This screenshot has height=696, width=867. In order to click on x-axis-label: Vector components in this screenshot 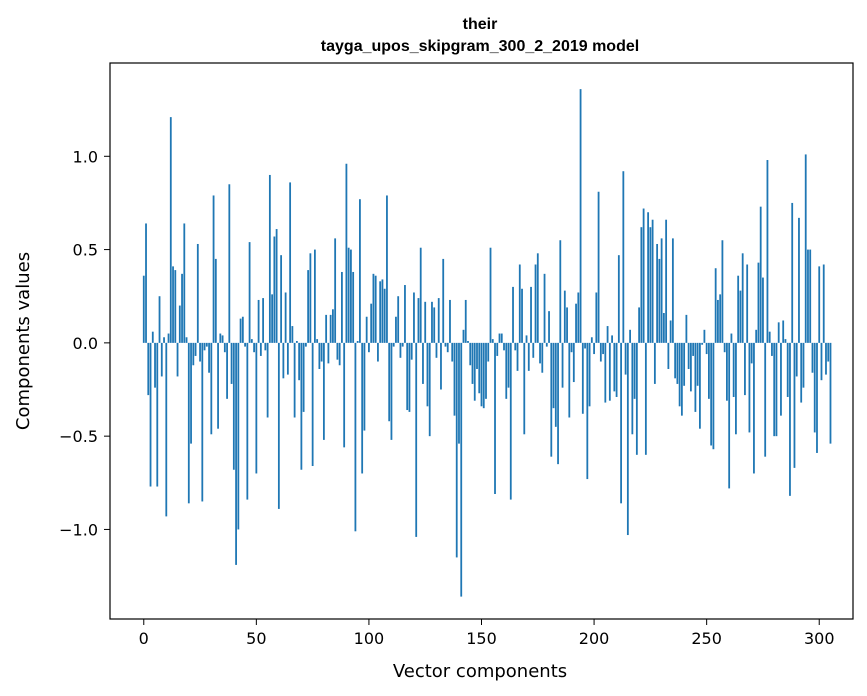, I will do `click(480, 671)`.